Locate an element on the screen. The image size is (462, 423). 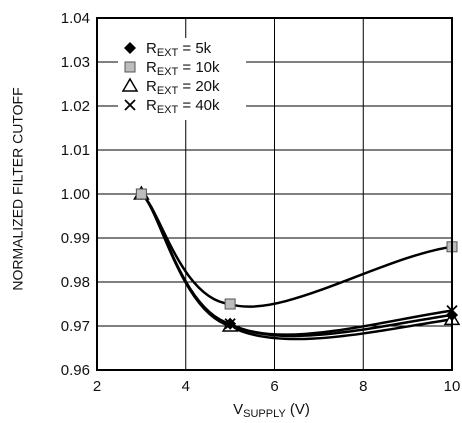
legend-entry: REXT = 20k is located at coordinates (183, 87).